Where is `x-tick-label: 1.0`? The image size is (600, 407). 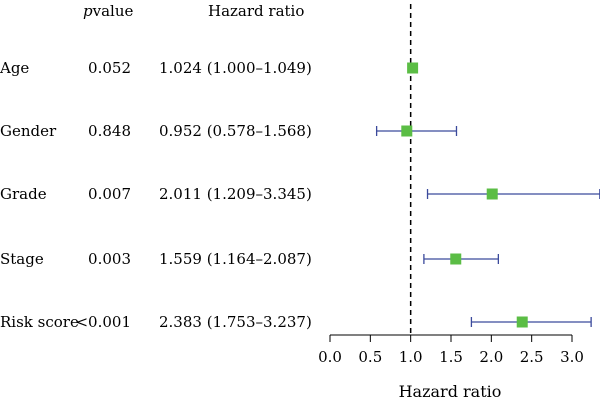 x-tick-label: 1.0 is located at coordinates (411, 357).